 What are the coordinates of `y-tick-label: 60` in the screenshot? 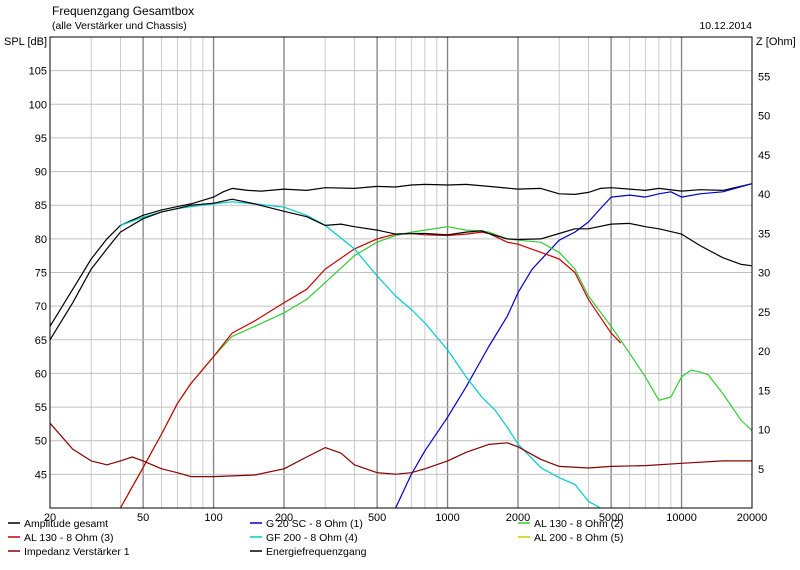 It's located at (41, 374).